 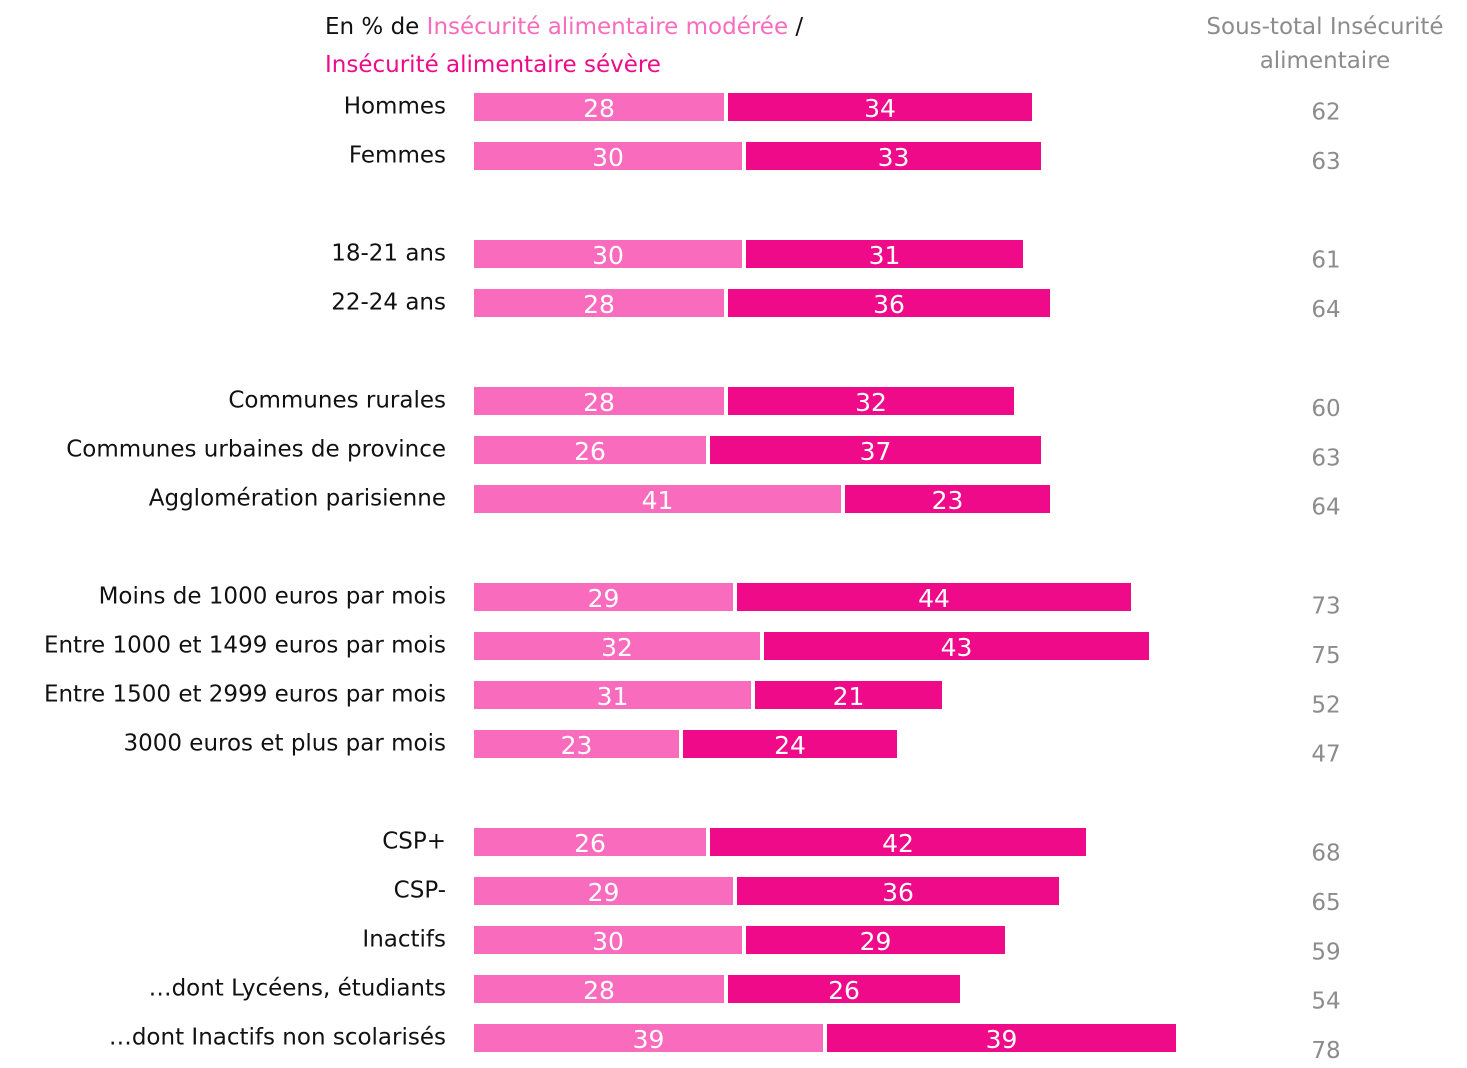 What do you see at coordinates (1325, 261) in the screenshot?
I see `subtotal-value: 61` at bounding box center [1325, 261].